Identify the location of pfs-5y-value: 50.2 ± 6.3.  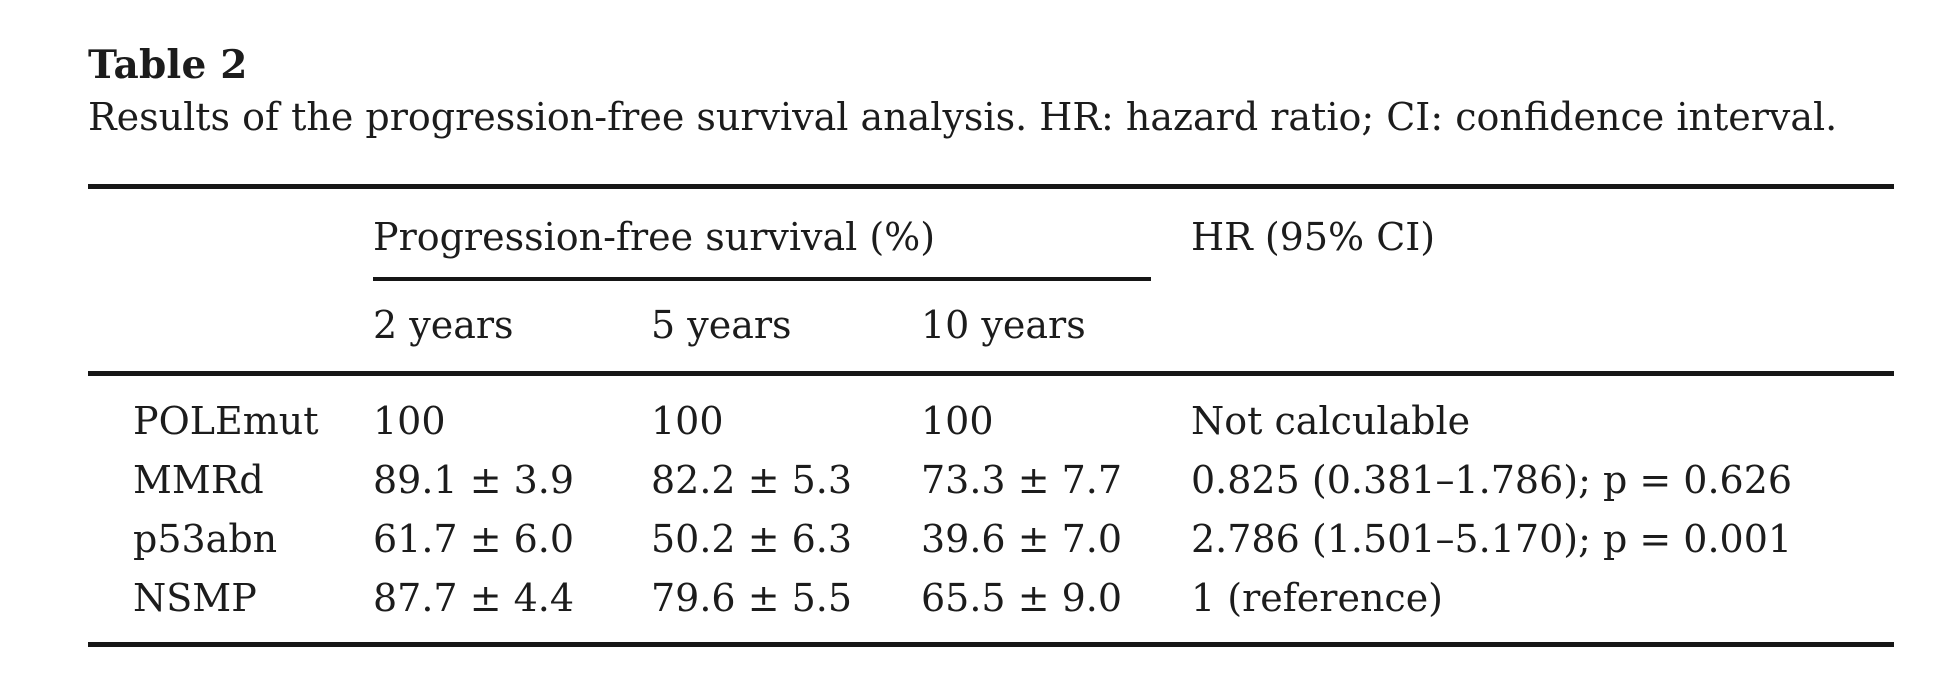
(752, 539).